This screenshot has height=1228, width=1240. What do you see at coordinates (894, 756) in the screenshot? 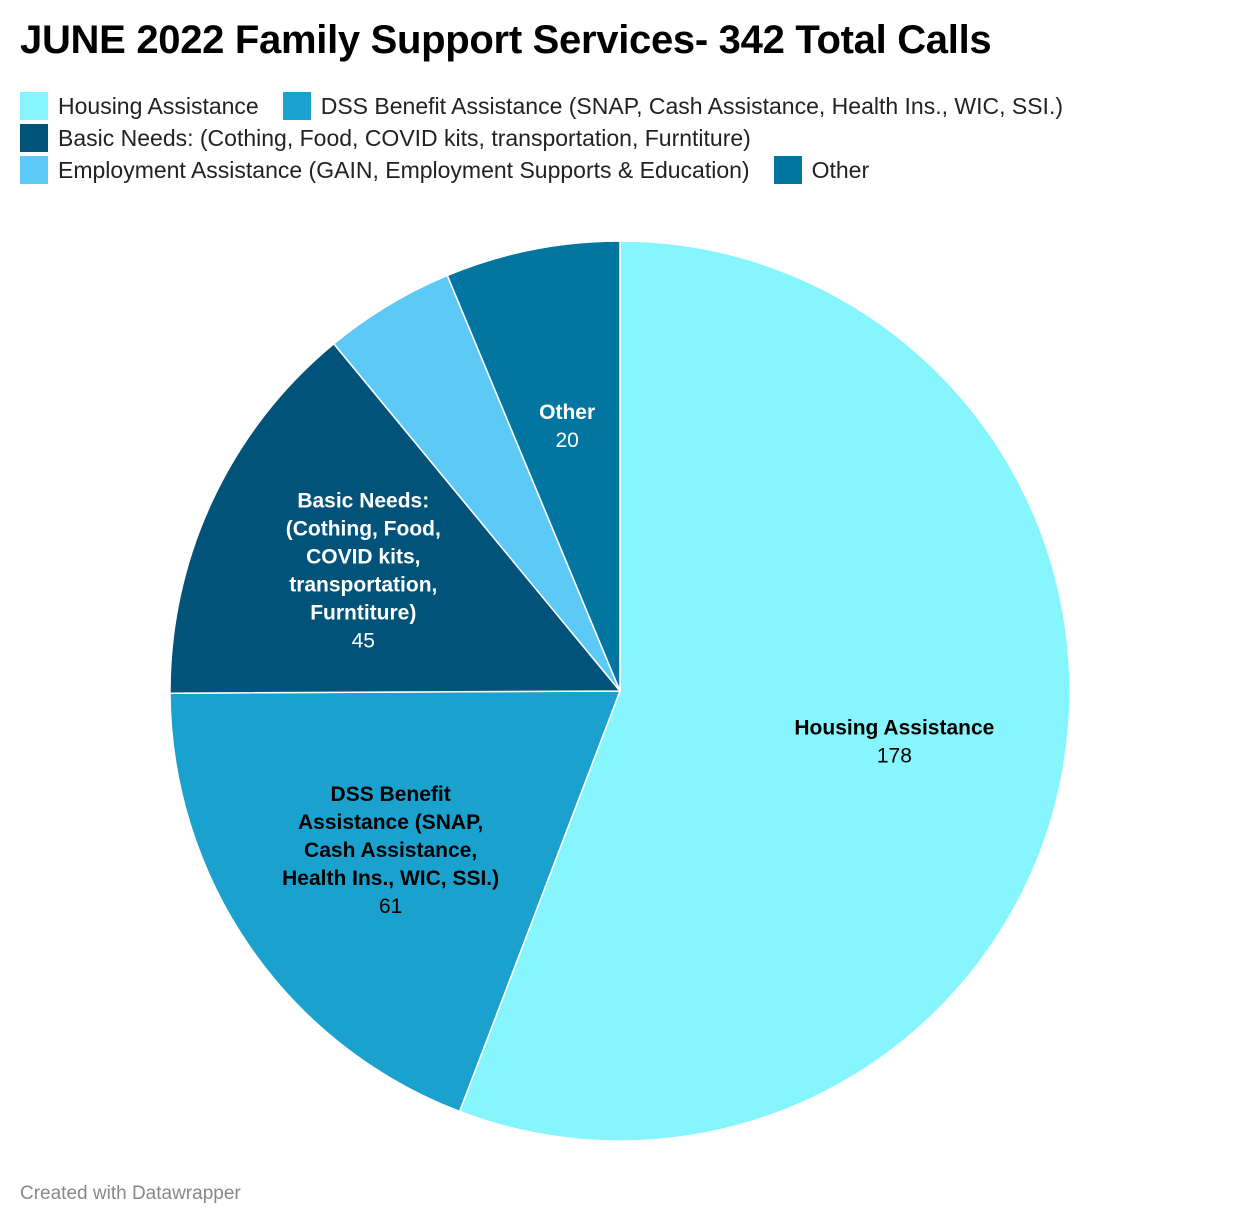
I see `slice-value-label: 178` at bounding box center [894, 756].